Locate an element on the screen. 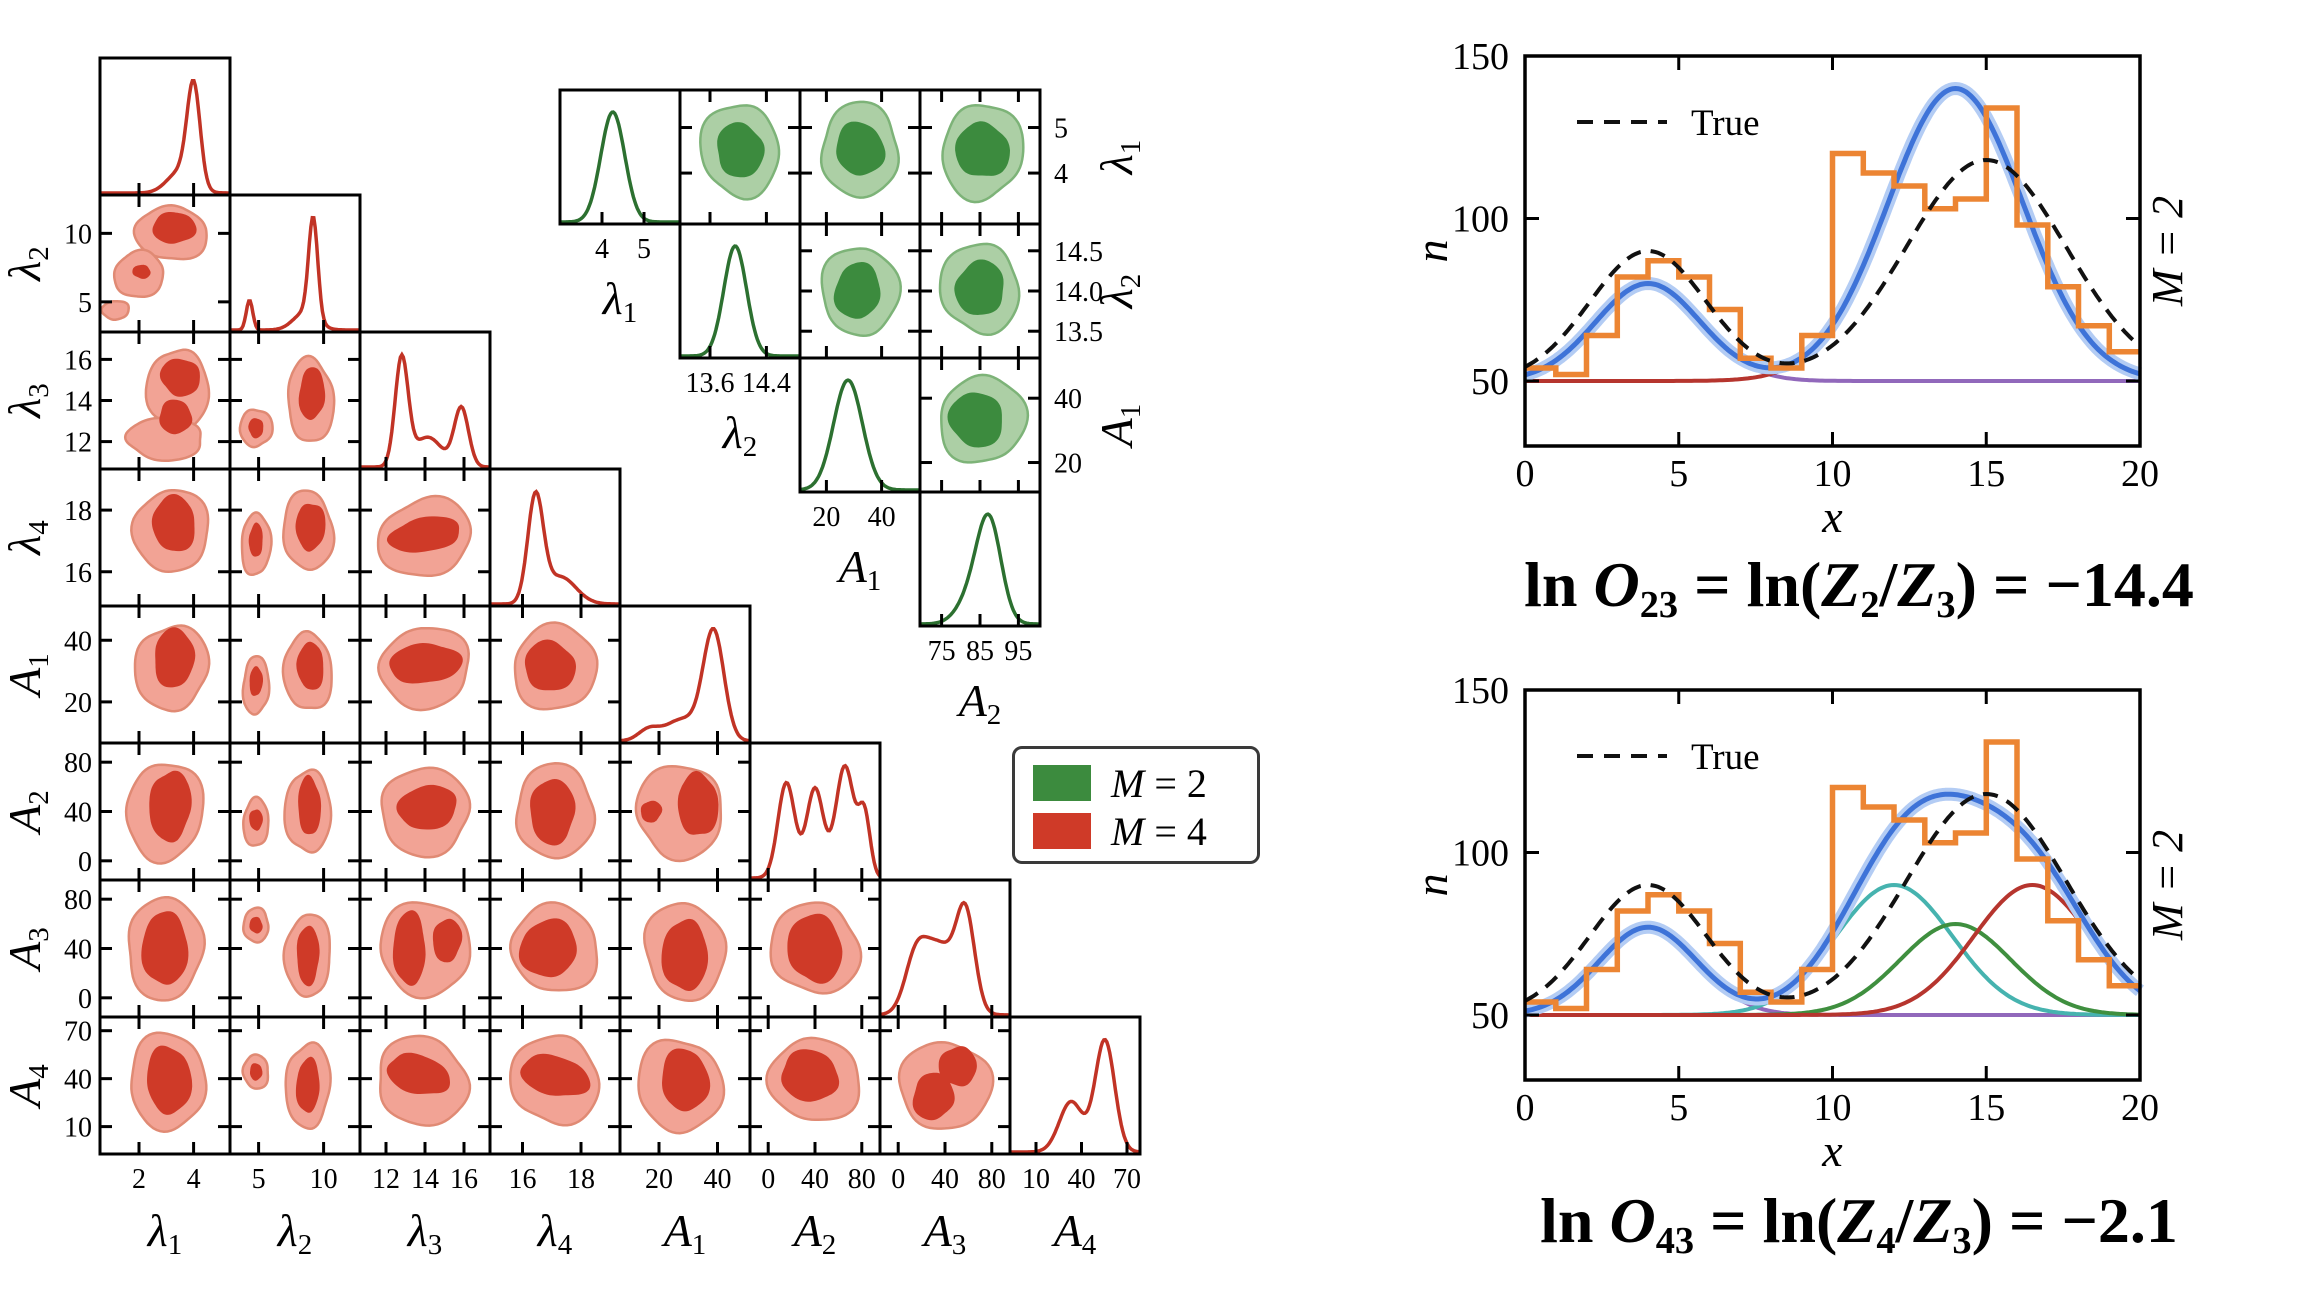  x-tick-label: 5 is located at coordinates (1678, 474).